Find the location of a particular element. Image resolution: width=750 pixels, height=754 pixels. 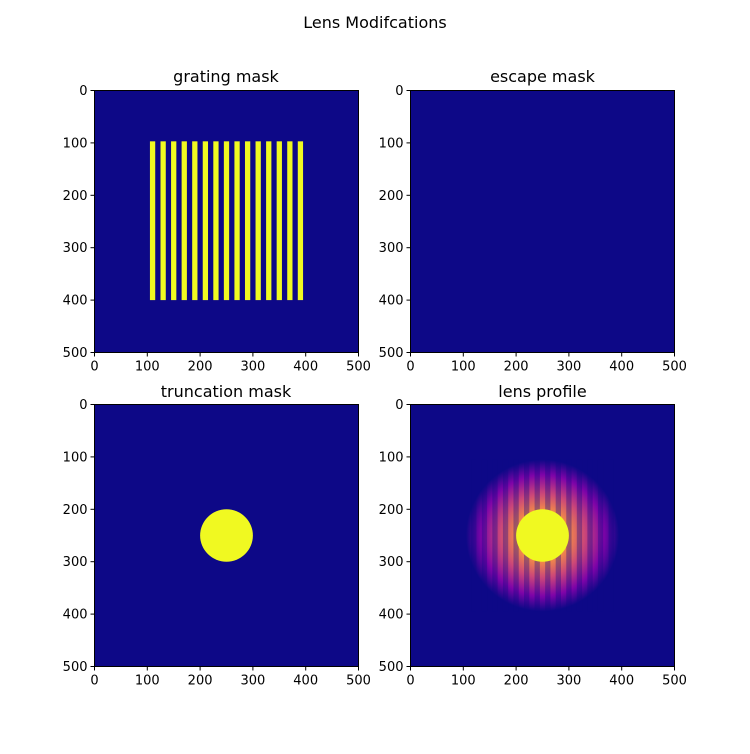

lens-core is located at coordinates (542, 535).